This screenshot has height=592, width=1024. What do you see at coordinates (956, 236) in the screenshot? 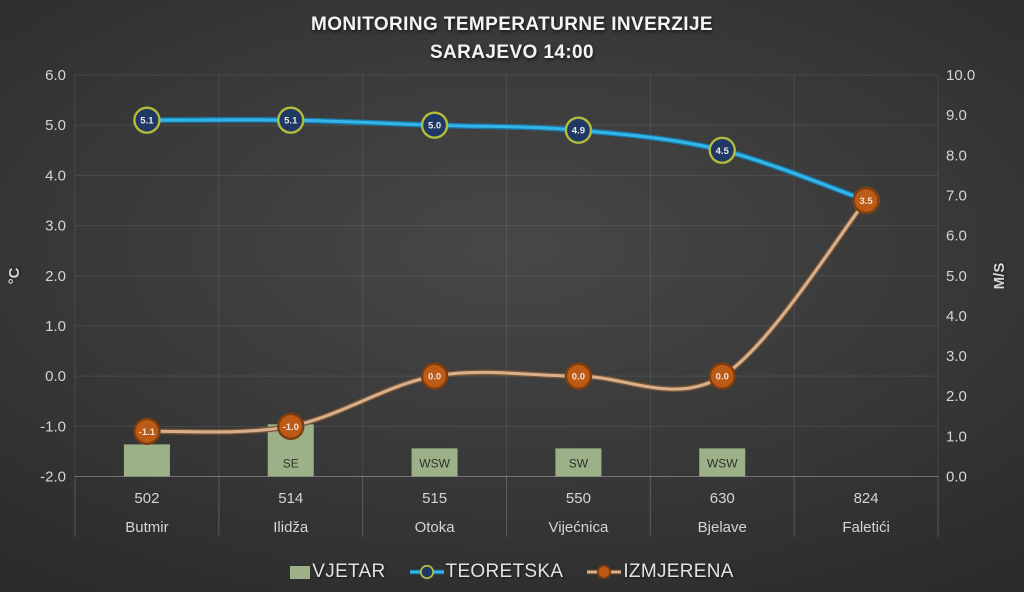
I see `right-axis-tick-label: 6.0` at bounding box center [956, 236].